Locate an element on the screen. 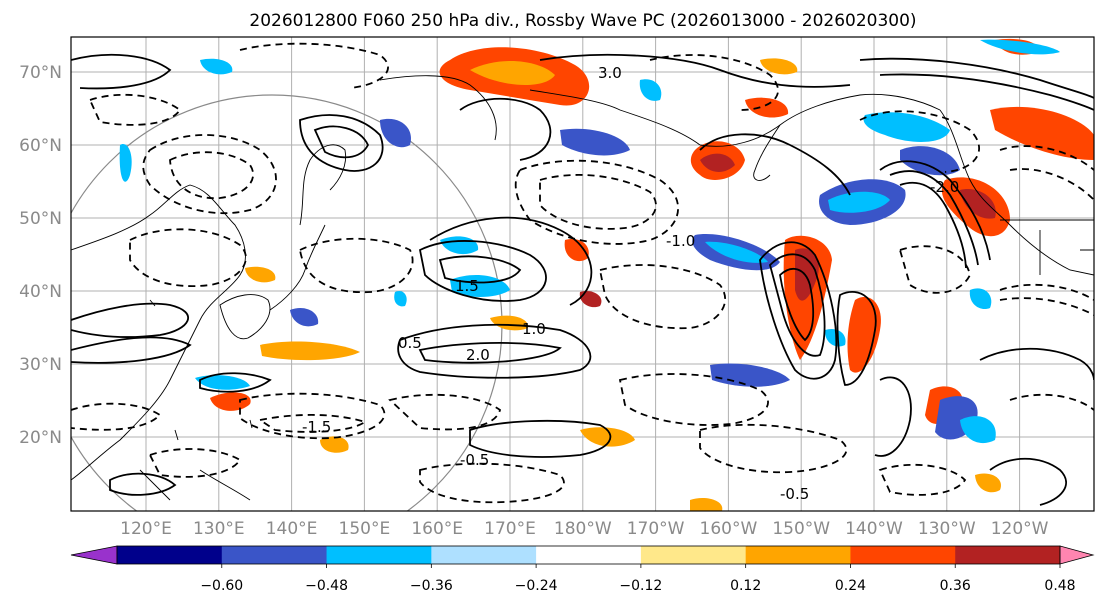 The height and width of the screenshot is (604, 1105). colorbar-tick-label: −0.24 is located at coordinates (536, 586).